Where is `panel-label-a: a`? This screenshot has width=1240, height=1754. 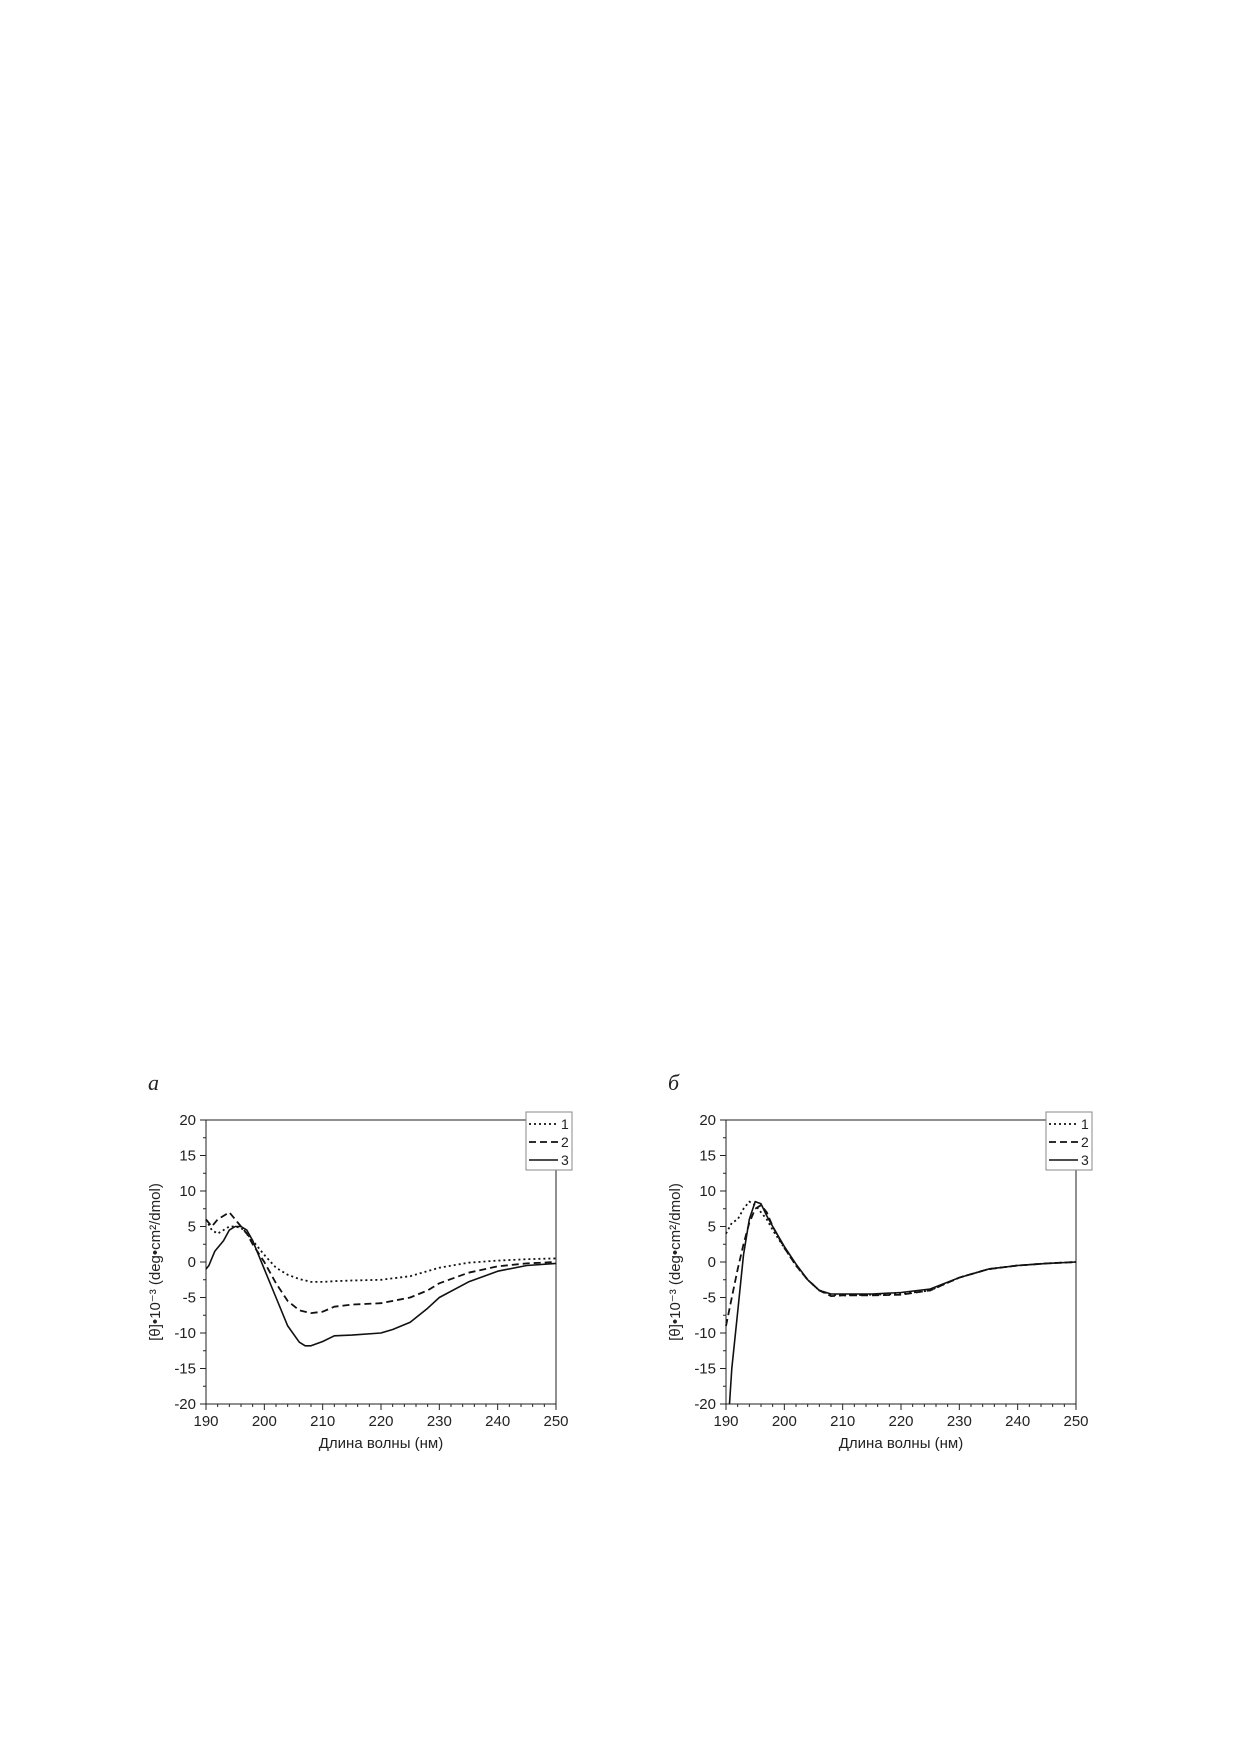
panel-label-a: a is located at coordinates (153, 1082).